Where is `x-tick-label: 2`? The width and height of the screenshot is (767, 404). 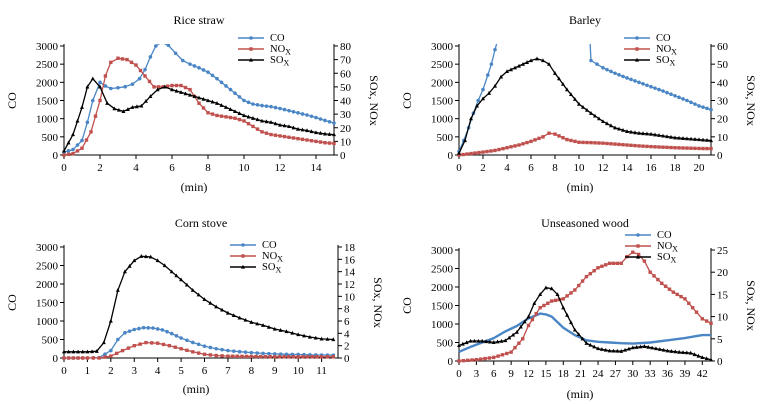
x-tick-label: 2 is located at coordinates (100, 168).